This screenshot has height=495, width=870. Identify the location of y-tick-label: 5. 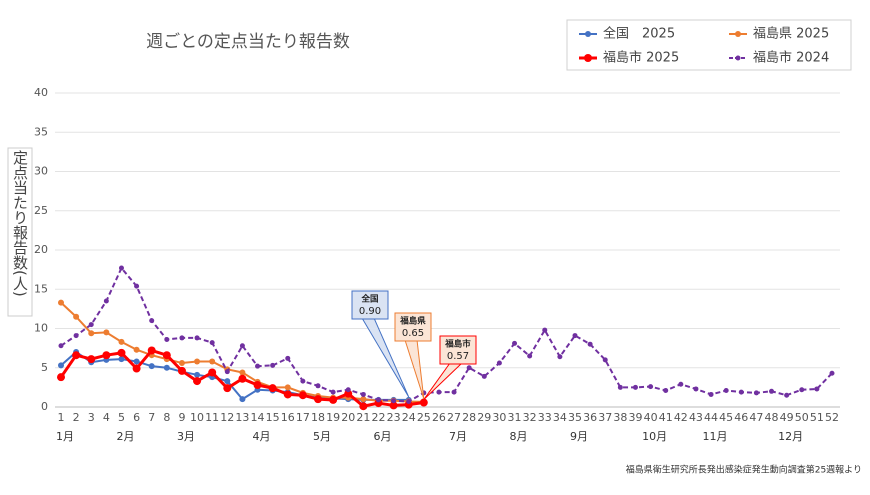
(44, 367).